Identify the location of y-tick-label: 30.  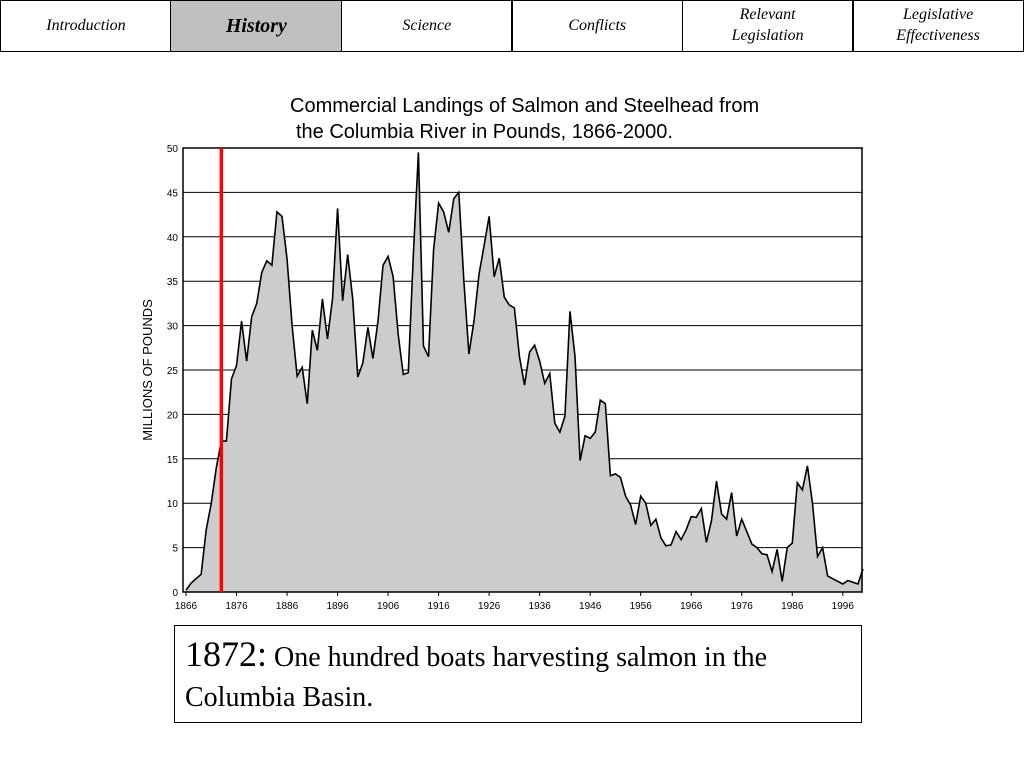
(173, 327).